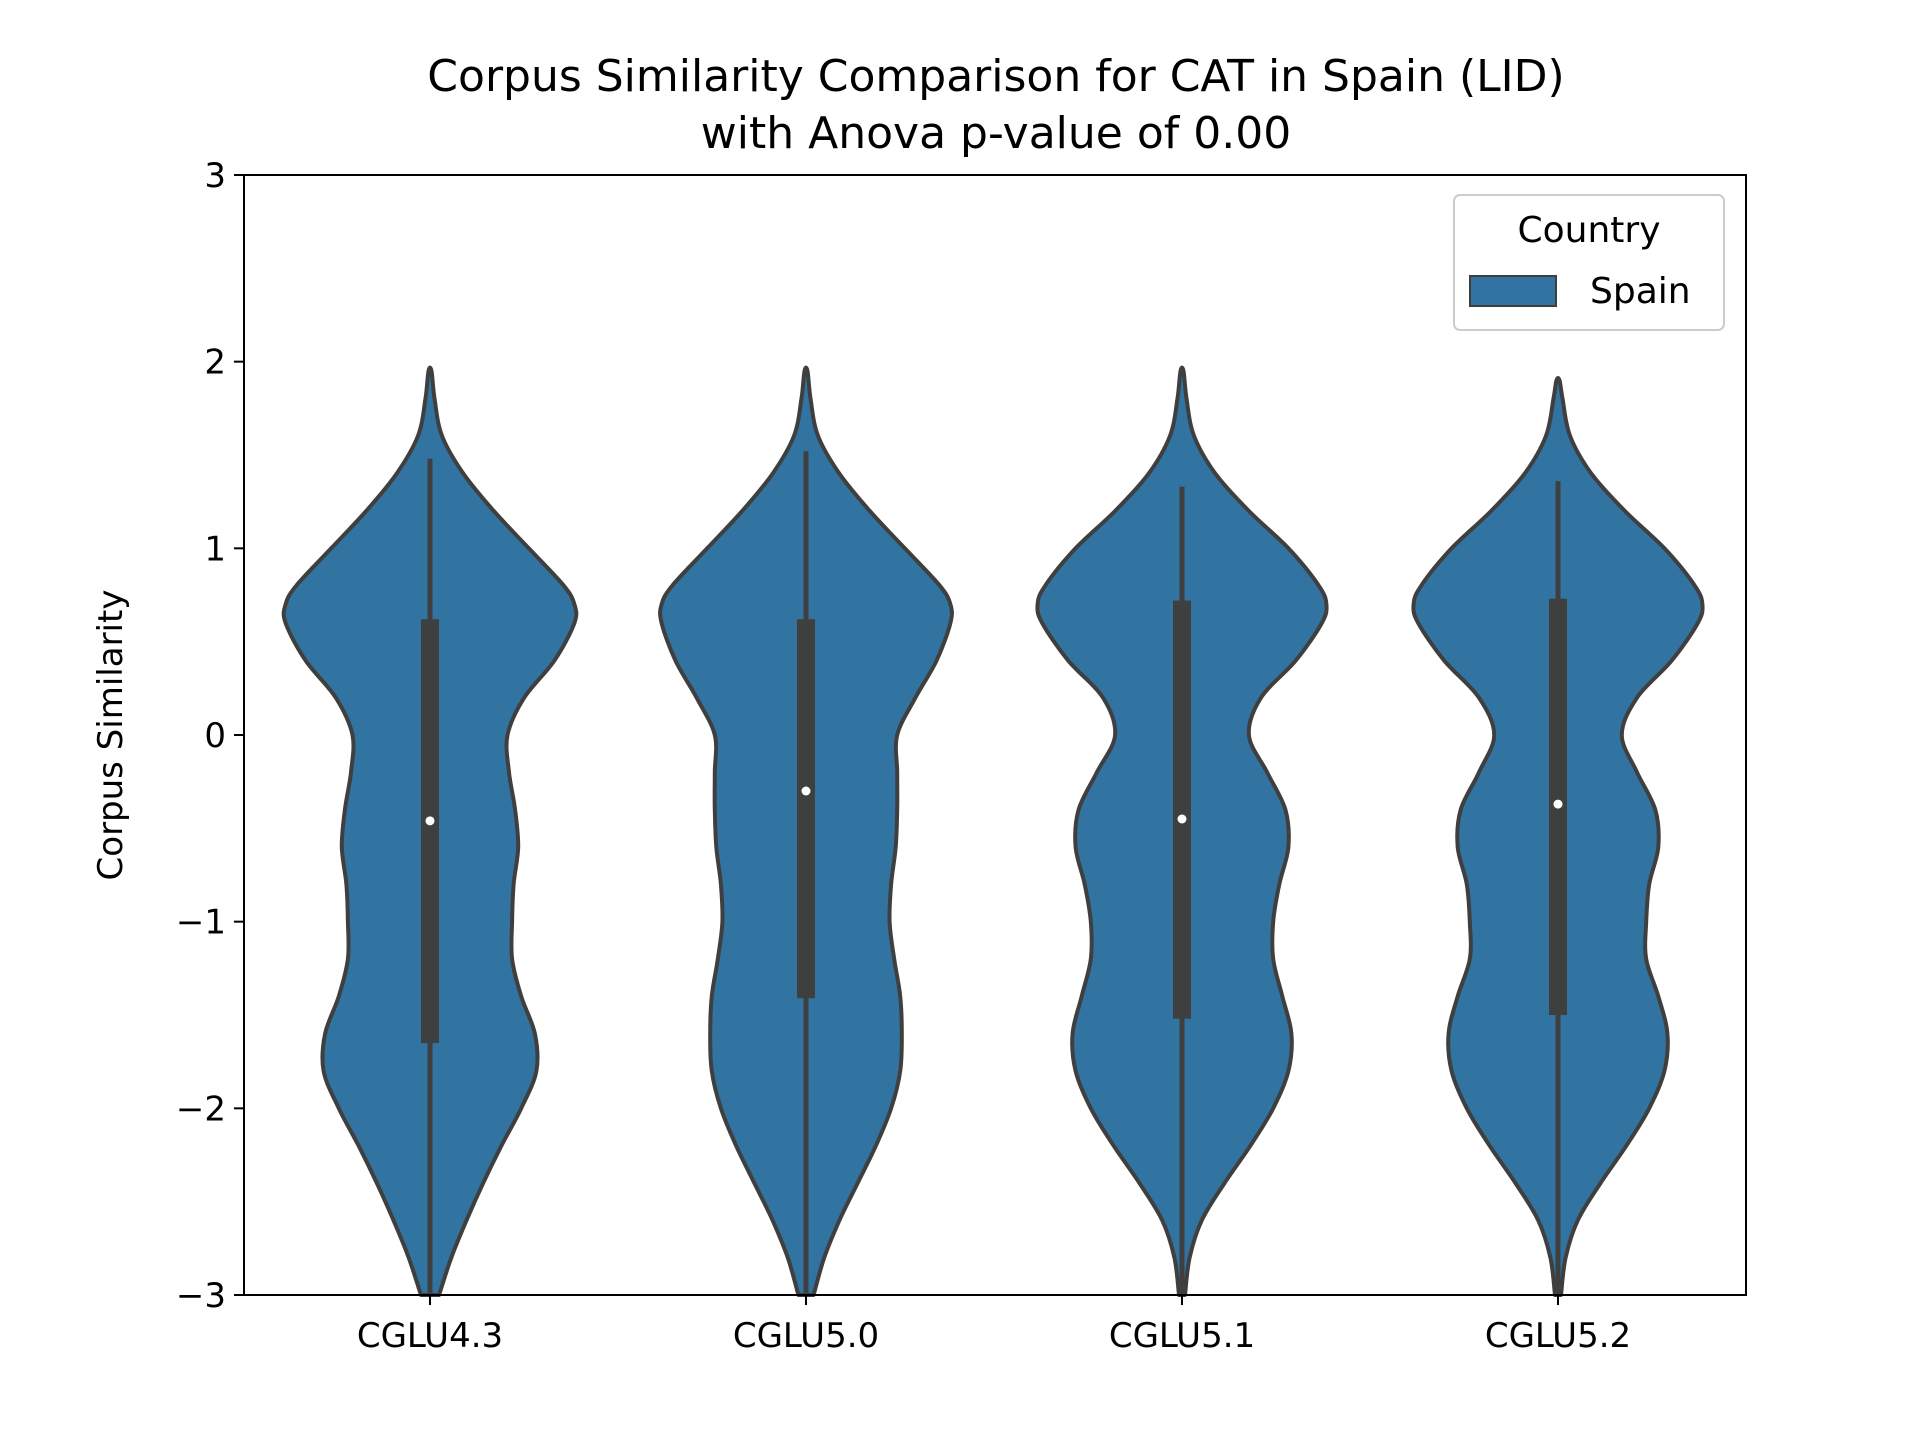  What do you see at coordinates (201, 1109) in the screenshot?
I see `y-tick-label: −2` at bounding box center [201, 1109].